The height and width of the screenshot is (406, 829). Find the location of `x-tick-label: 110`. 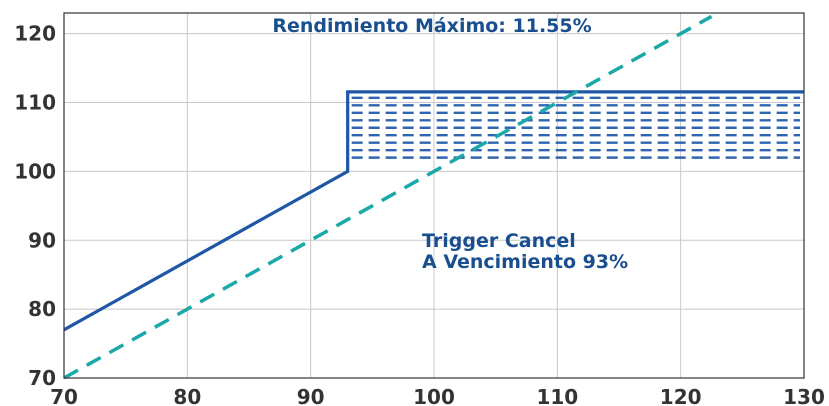

x-tick-label: 110 is located at coordinates (557, 395).